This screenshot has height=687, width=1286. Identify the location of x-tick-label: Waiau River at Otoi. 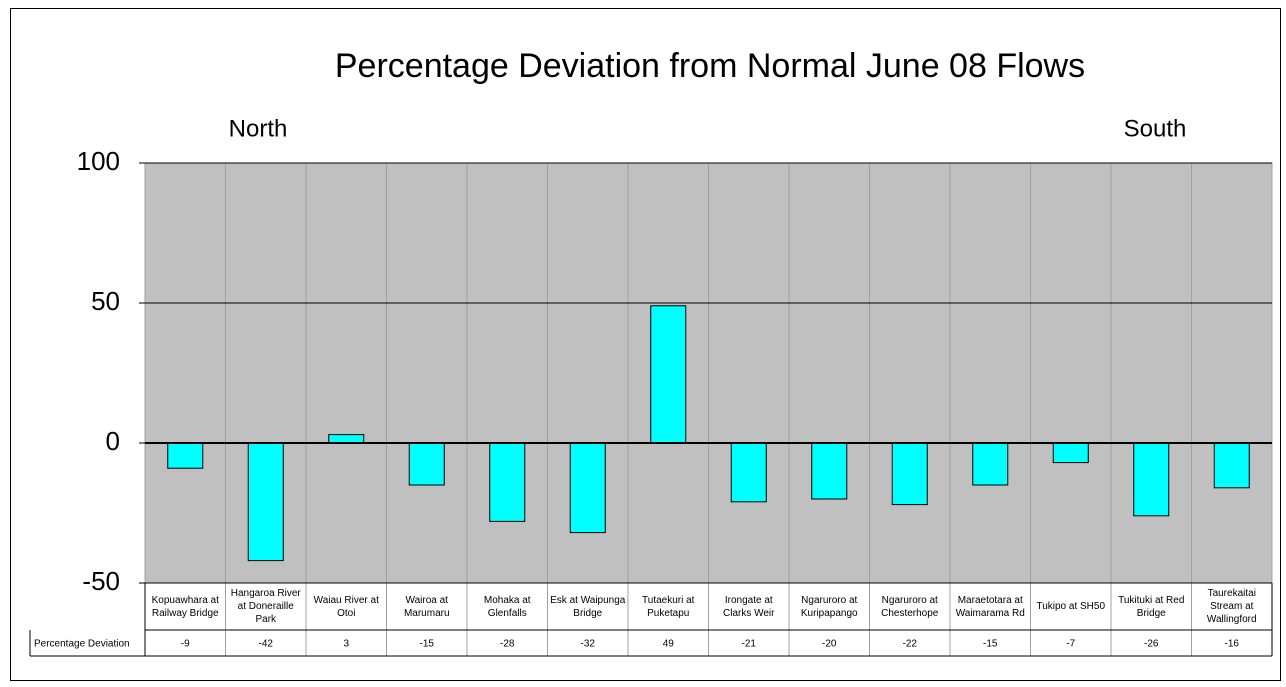
(346, 606).